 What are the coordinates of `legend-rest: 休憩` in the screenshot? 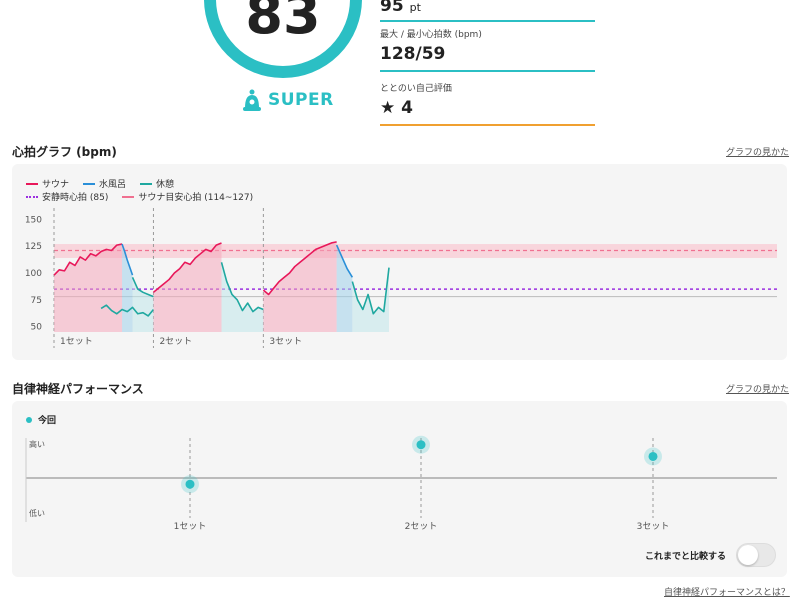 It's located at (157, 183).